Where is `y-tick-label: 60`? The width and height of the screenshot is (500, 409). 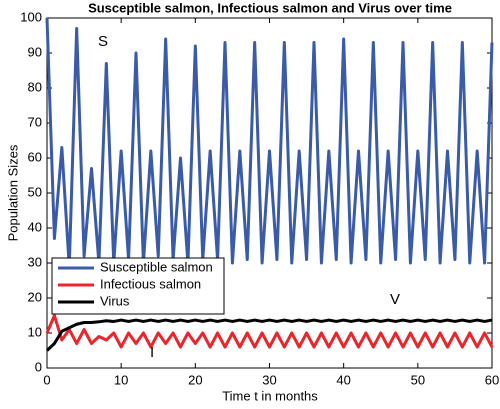 y-tick-label: 60 is located at coordinates (35, 156).